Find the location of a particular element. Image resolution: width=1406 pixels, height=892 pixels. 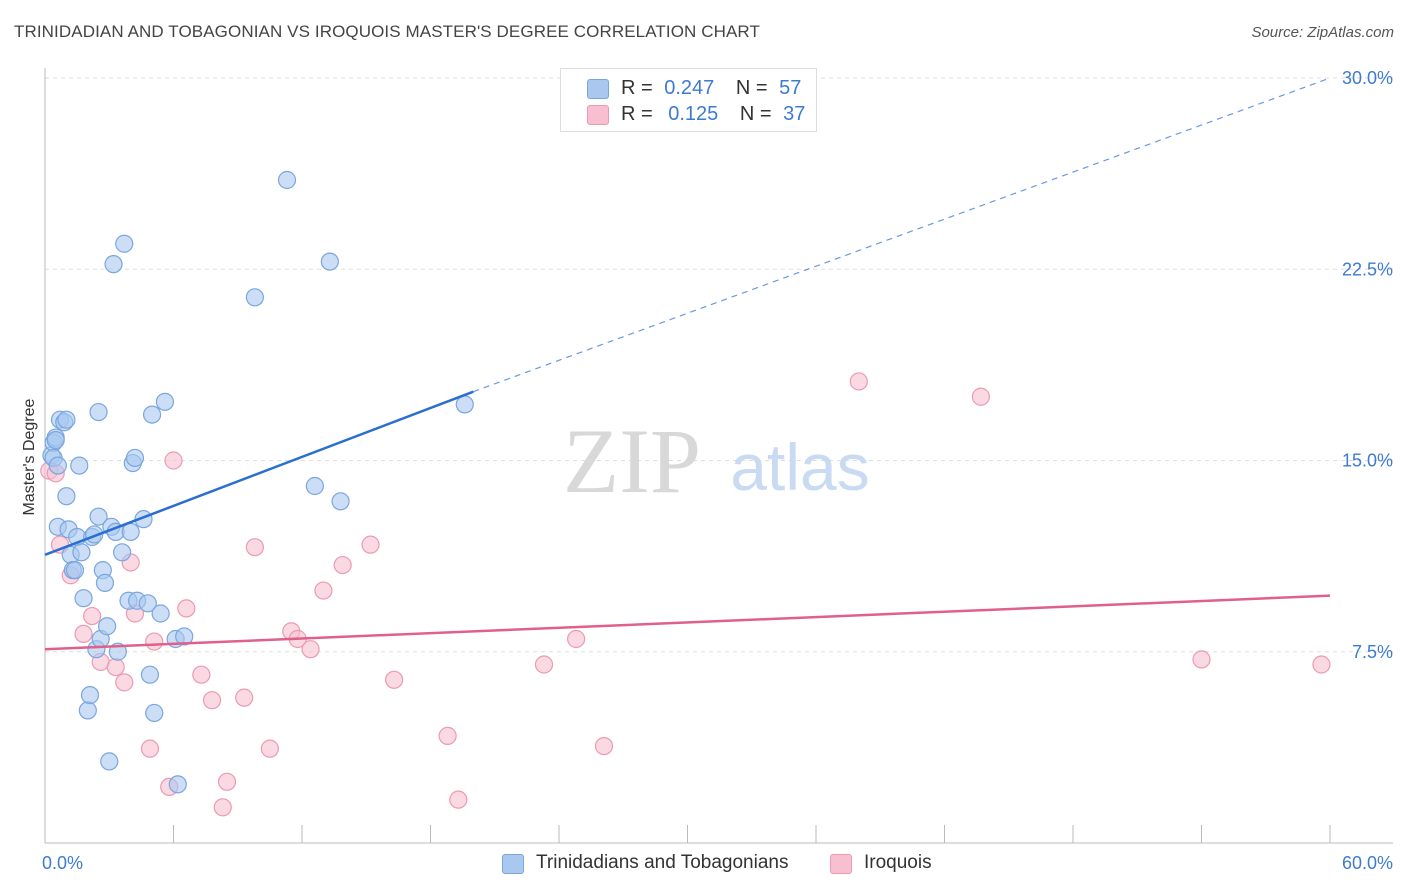

x-tick-label: 60.0% is located at coordinates (1367, 863).